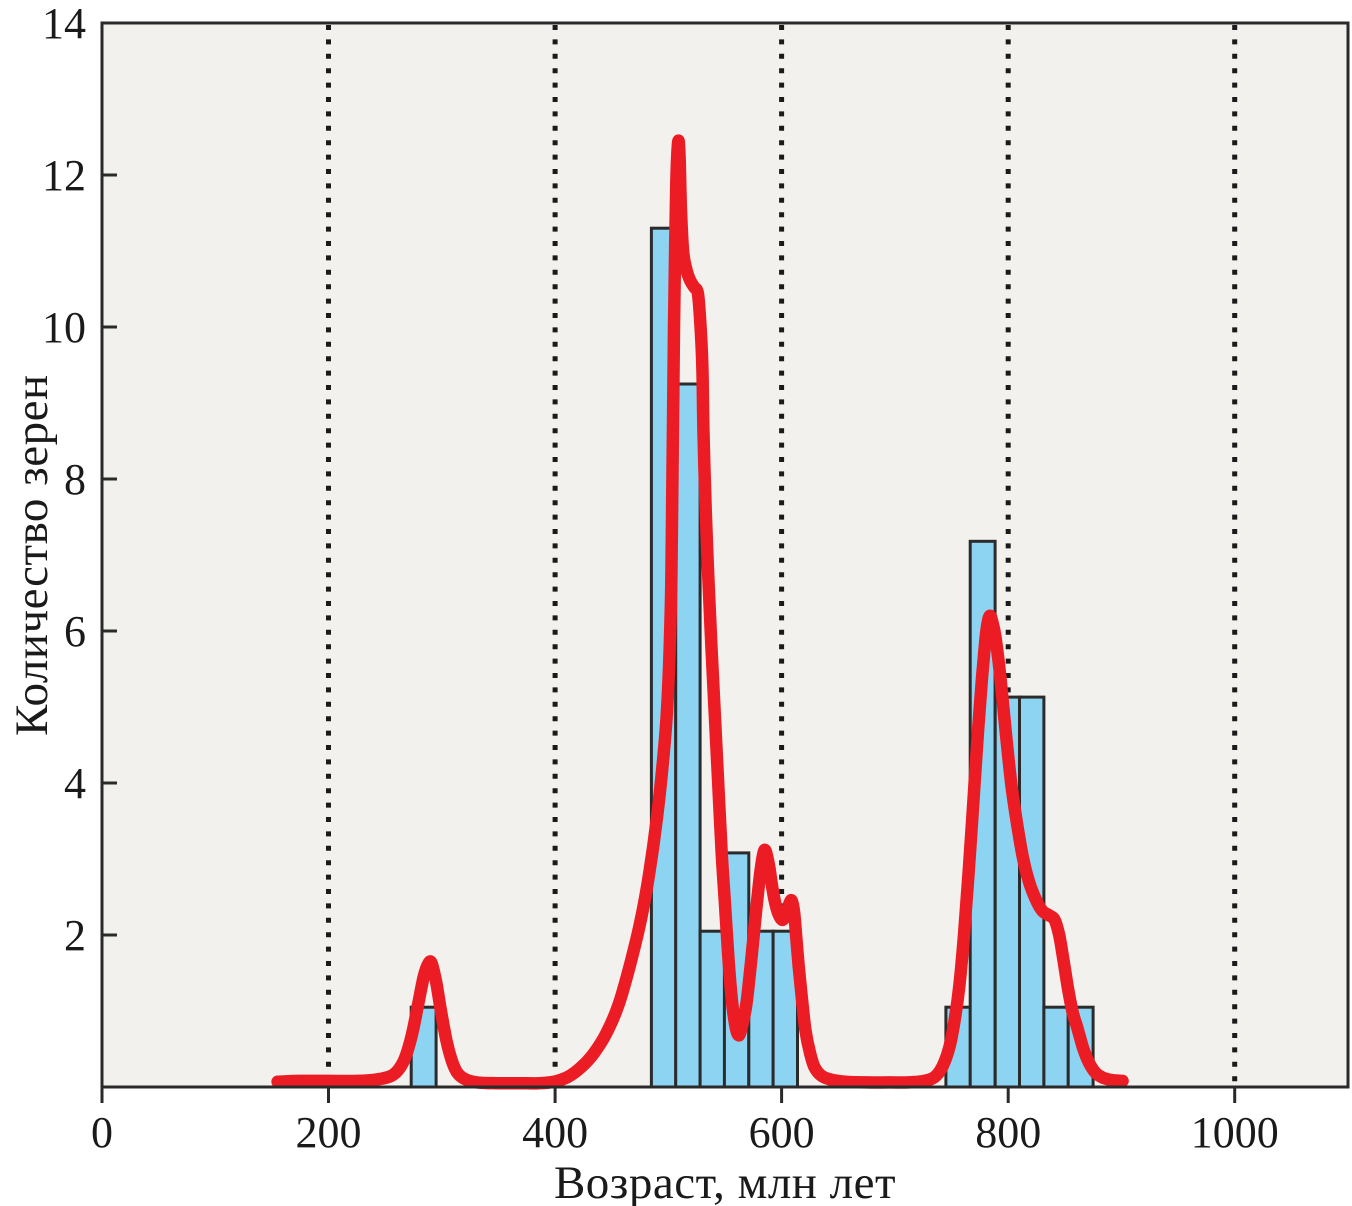 Image resolution: width=1352 pixels, height=1206 pixels. What do you see at coordinates (725, 1181) in the screenshot?
I see `x-axis-title: Возраст, млн лет` at bounding box center [725, 1181].